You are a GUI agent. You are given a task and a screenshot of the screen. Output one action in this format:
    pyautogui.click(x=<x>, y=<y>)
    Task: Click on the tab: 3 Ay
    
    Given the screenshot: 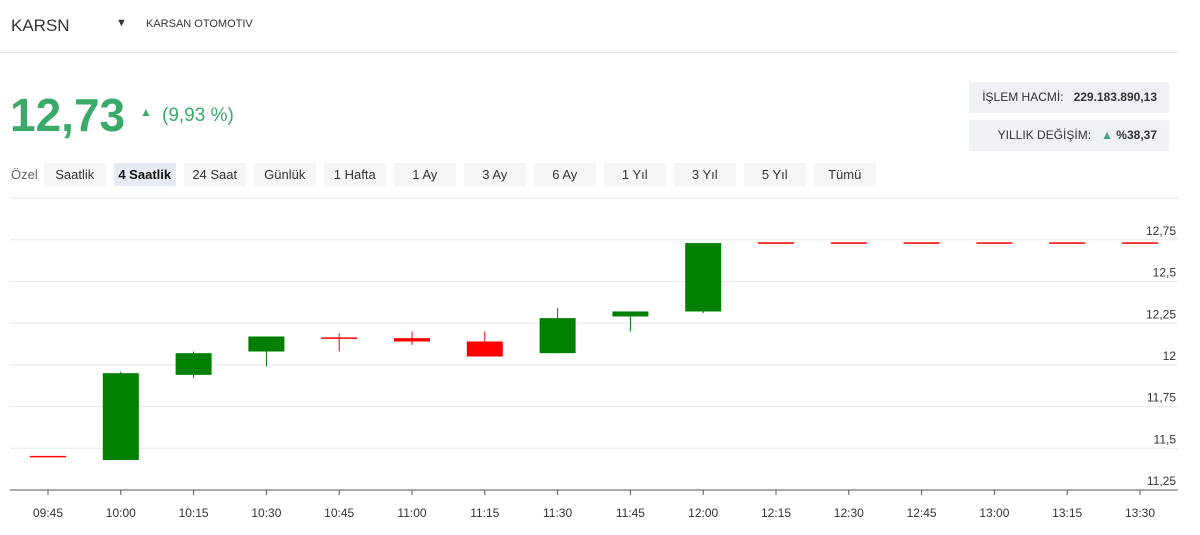 What is the action you would take?
    pyautogui.click(x=494, y=174)
    